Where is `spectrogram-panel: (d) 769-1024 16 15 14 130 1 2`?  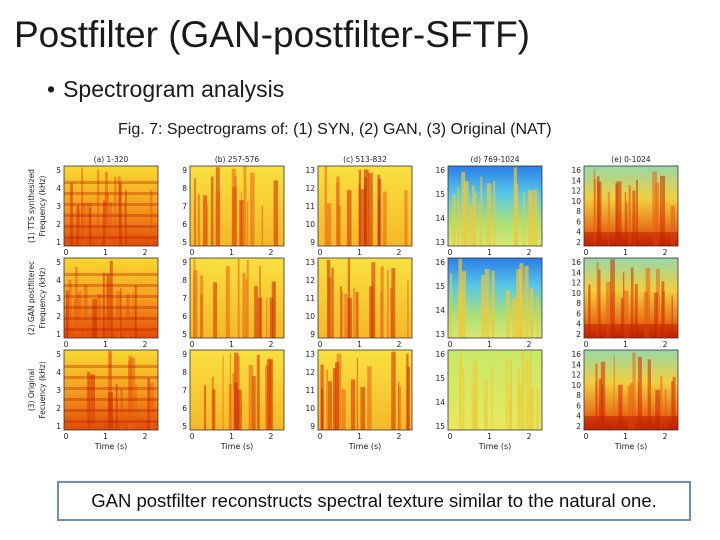 spectrogram-panel: (d) 769-1024 16 15 14 130 1 2 is located at coordinates (489, 206).